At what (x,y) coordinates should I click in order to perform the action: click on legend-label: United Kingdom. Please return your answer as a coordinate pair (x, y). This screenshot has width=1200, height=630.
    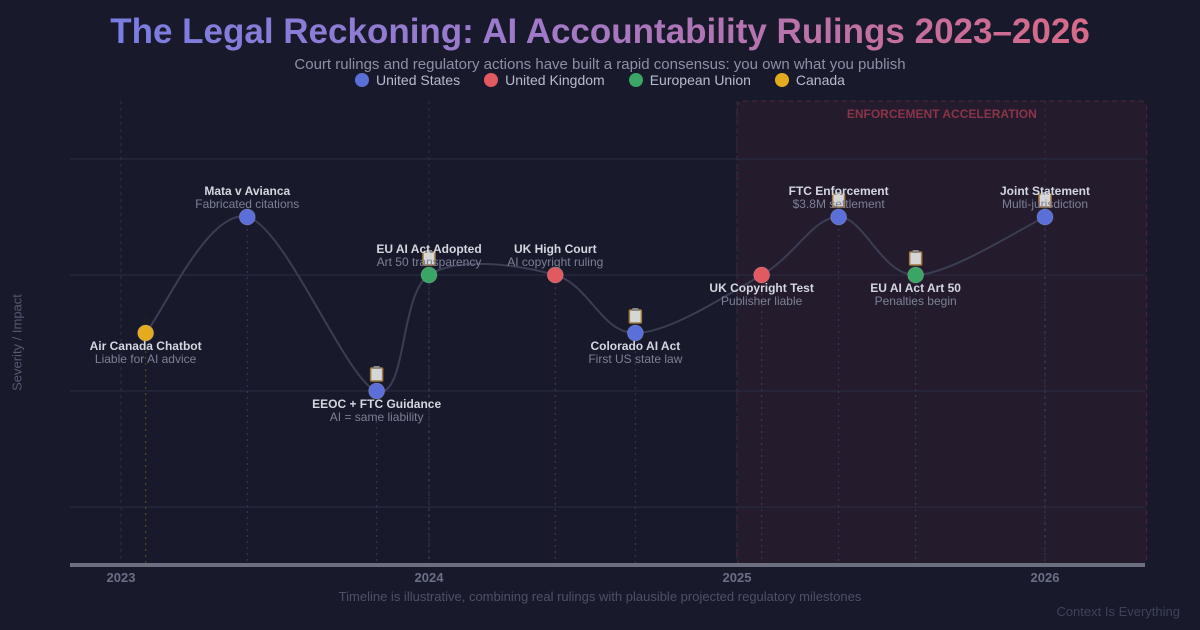
    Looking at the image, I should click on (555, 80).